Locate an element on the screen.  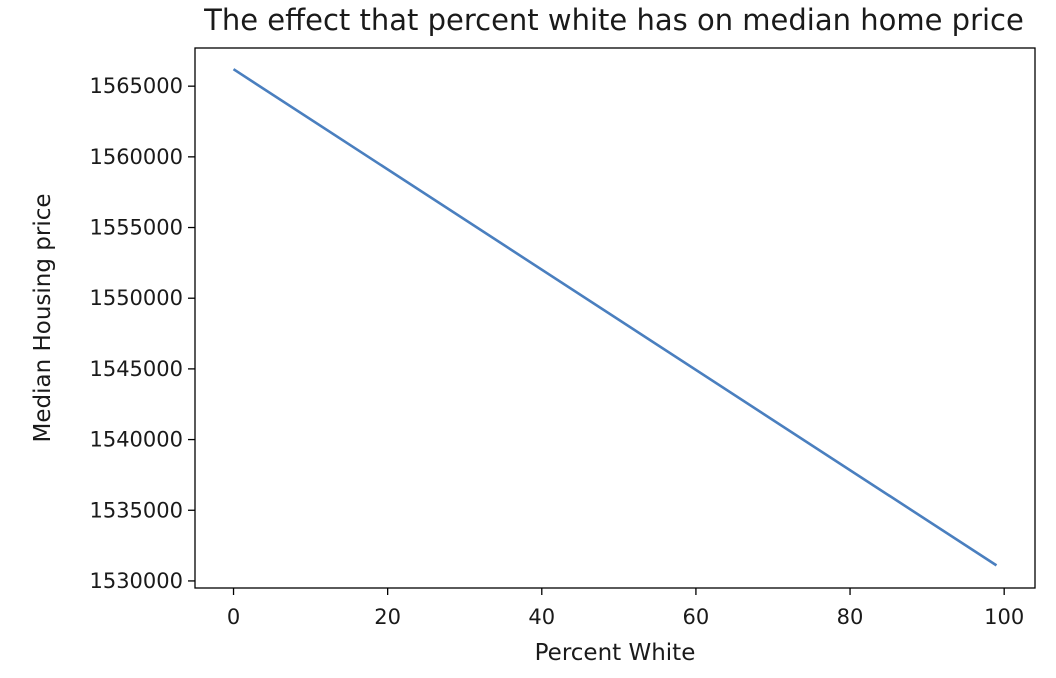
x-tick-label: 20 is located at coordinates (387, 617).